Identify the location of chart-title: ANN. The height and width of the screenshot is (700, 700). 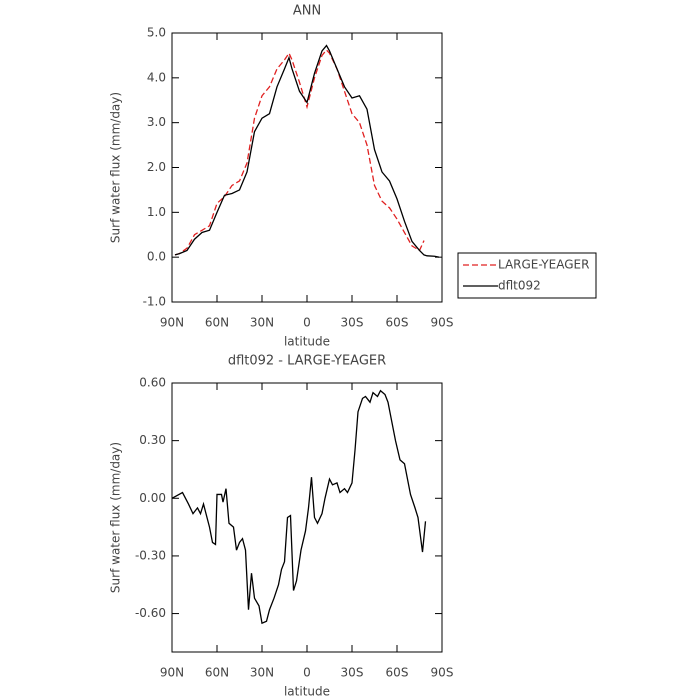
(307, 11).